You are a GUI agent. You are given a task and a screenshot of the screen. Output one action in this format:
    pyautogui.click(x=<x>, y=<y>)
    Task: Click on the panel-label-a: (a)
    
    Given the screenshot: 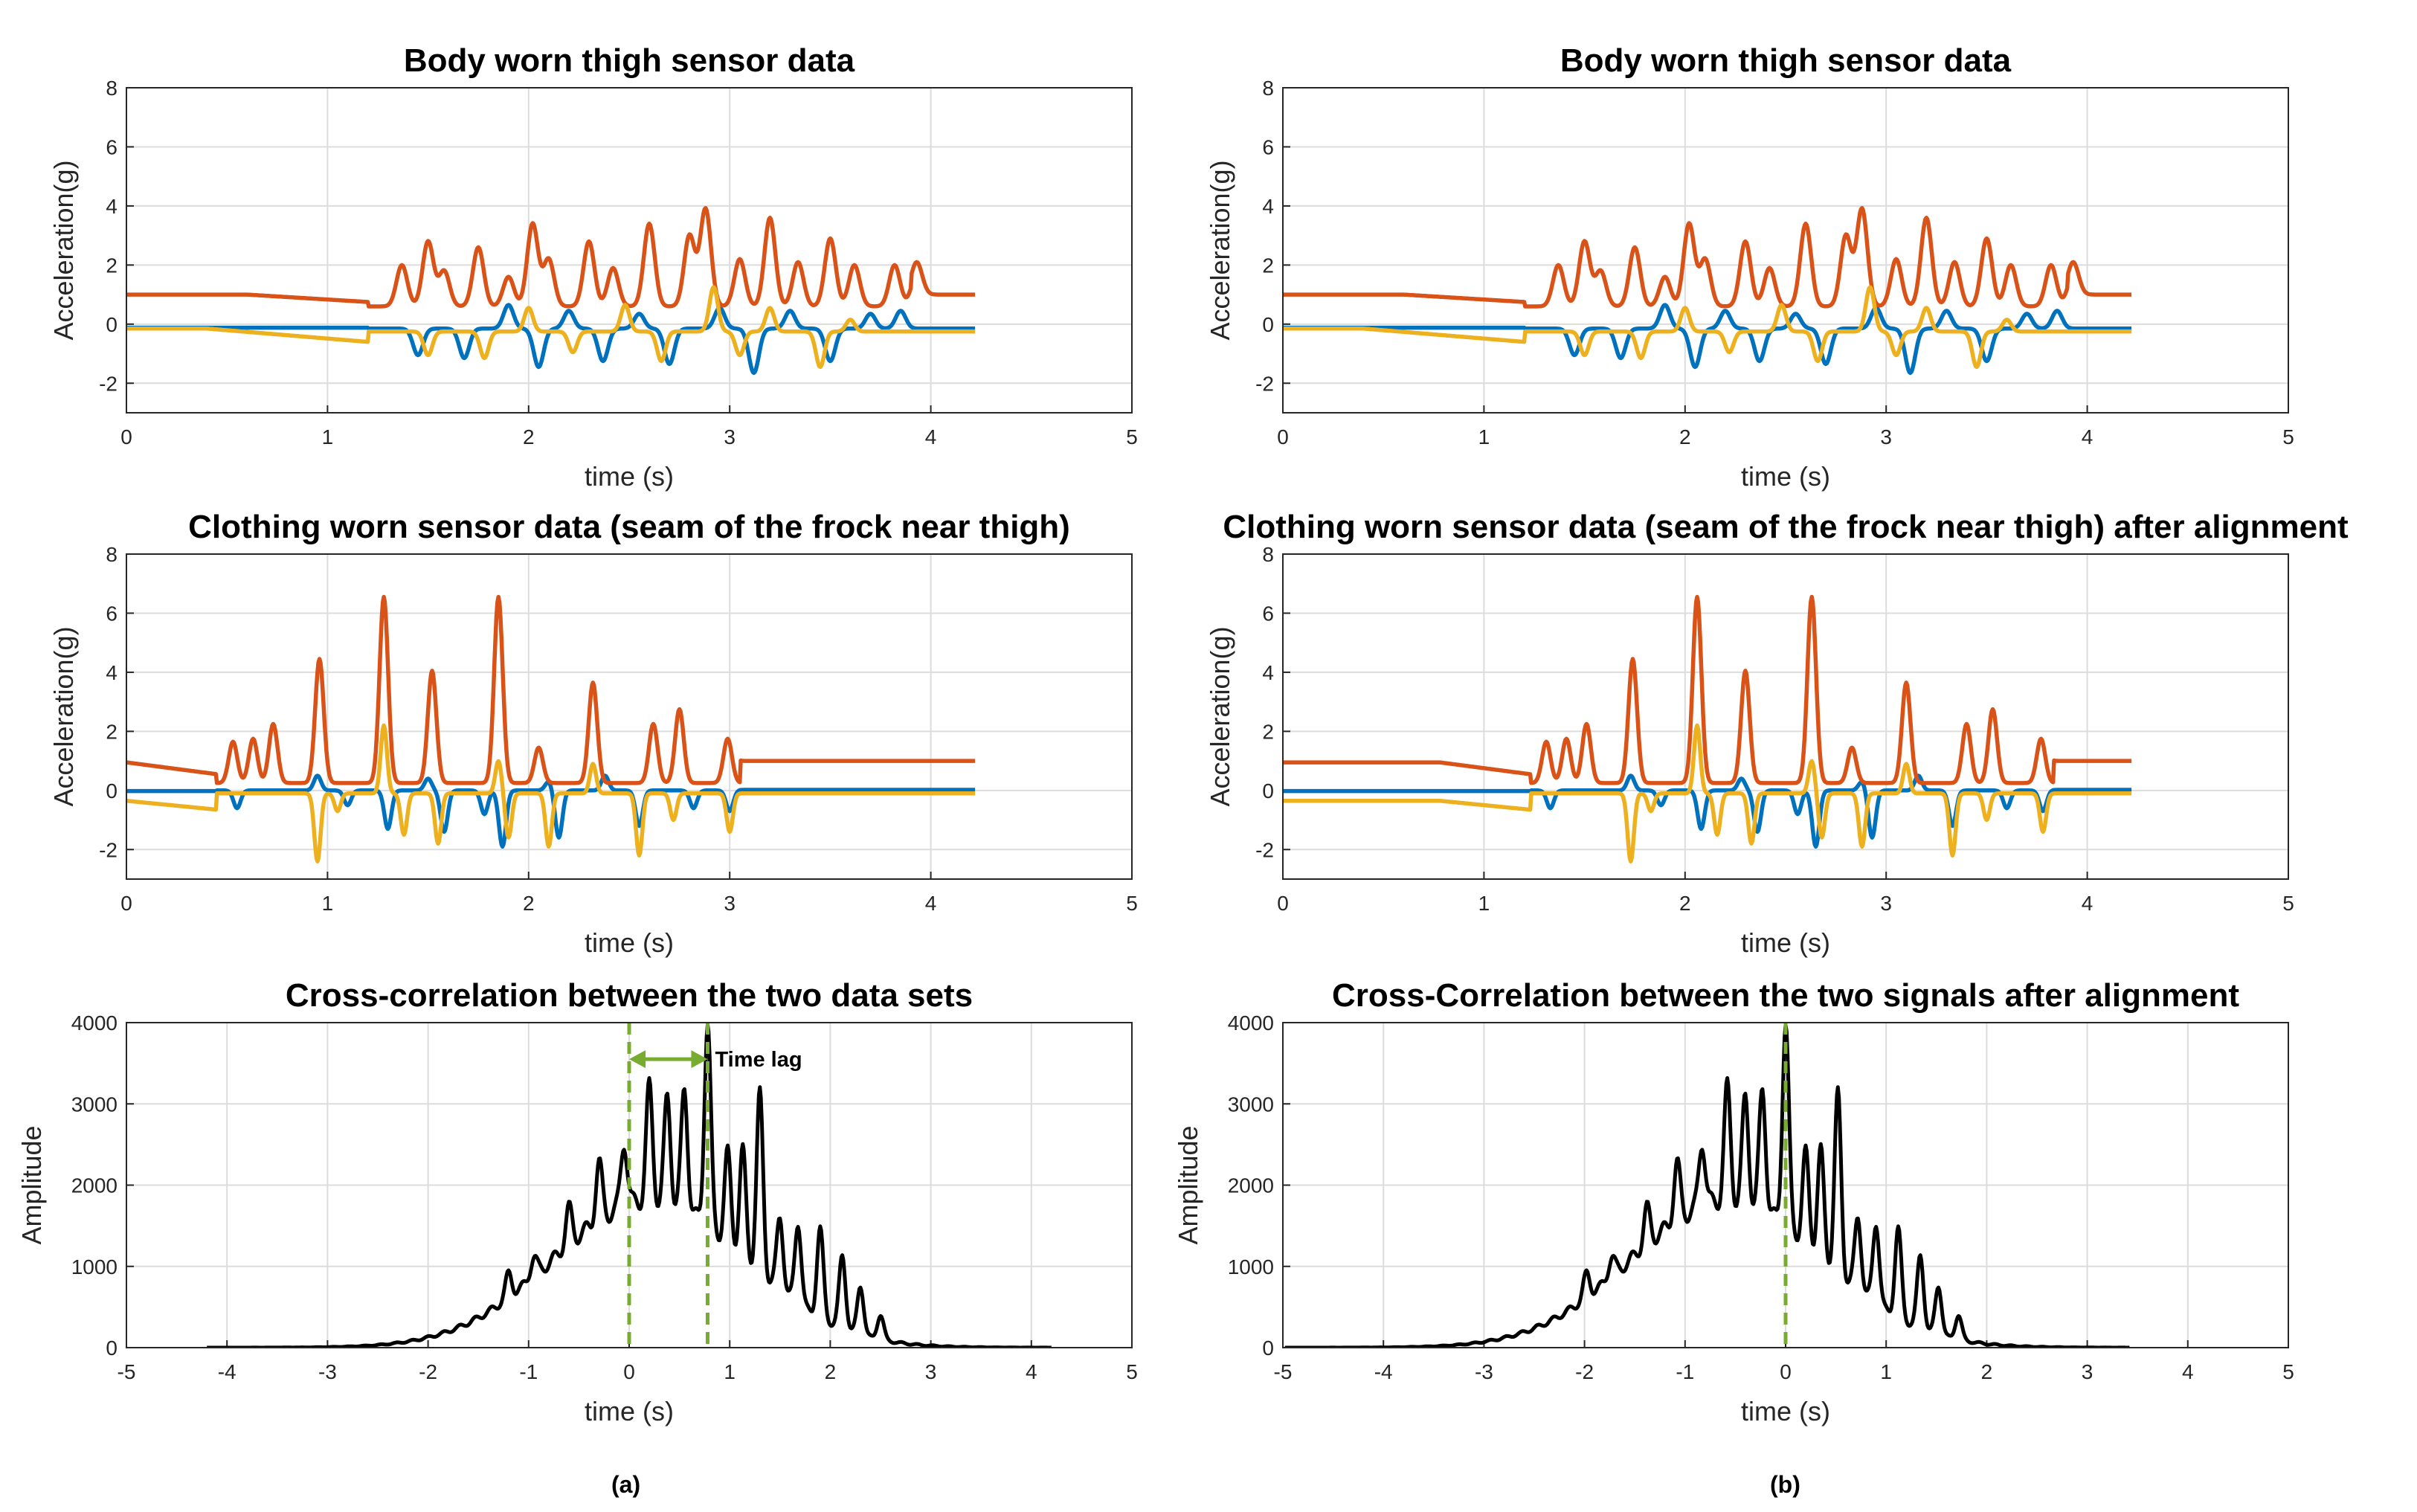 What is the action you would take?
    pyautogui.click(x=626, y=1484)
    